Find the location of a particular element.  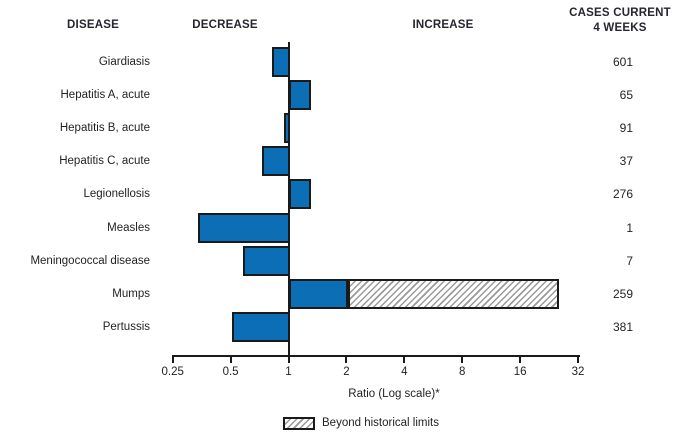

column-header-decrease: DECREASE is located at coordinates (225, 25).